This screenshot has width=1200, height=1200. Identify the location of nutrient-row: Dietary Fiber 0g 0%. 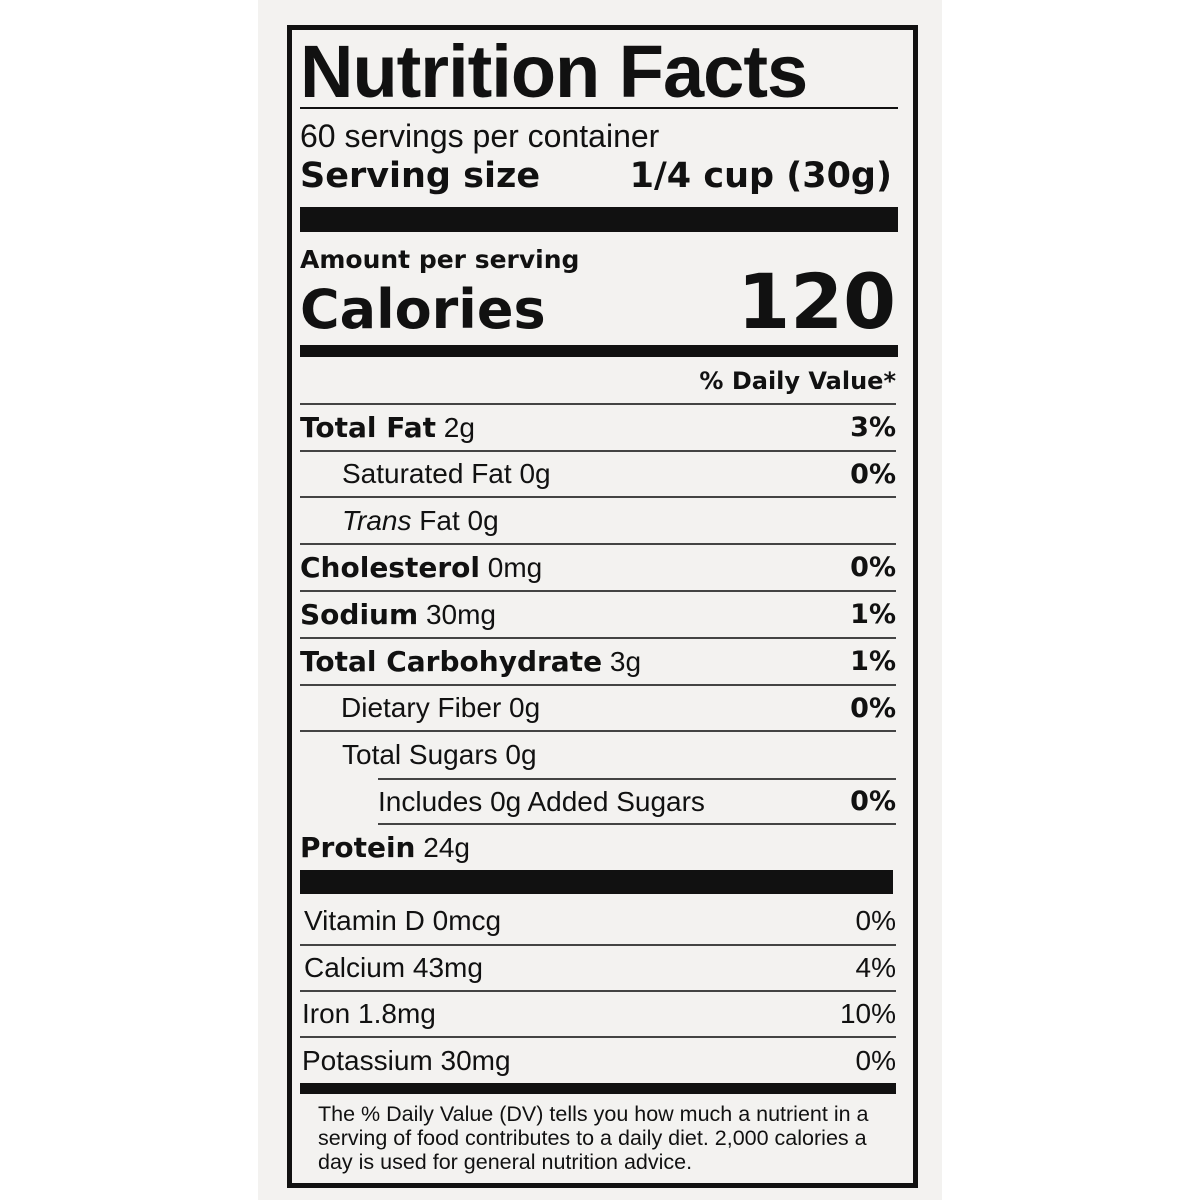
(598, 709).